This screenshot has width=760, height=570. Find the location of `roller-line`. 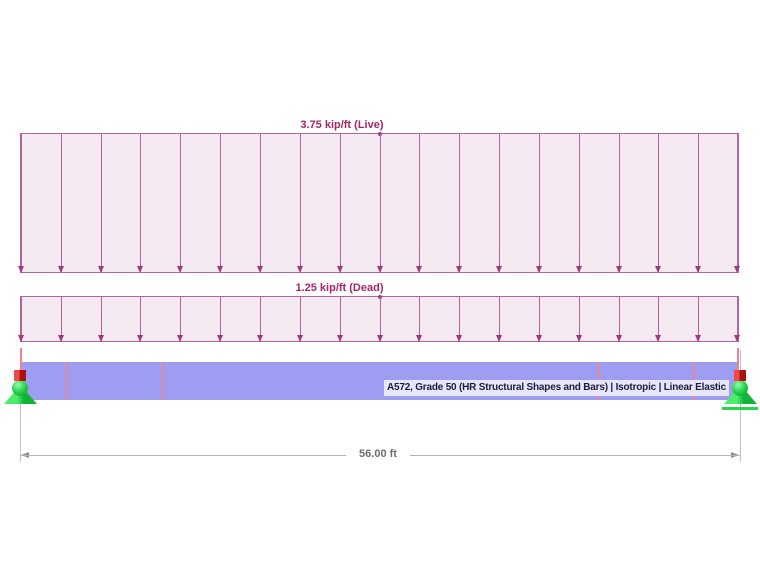

roller-line is located at coordinates (740, 408).